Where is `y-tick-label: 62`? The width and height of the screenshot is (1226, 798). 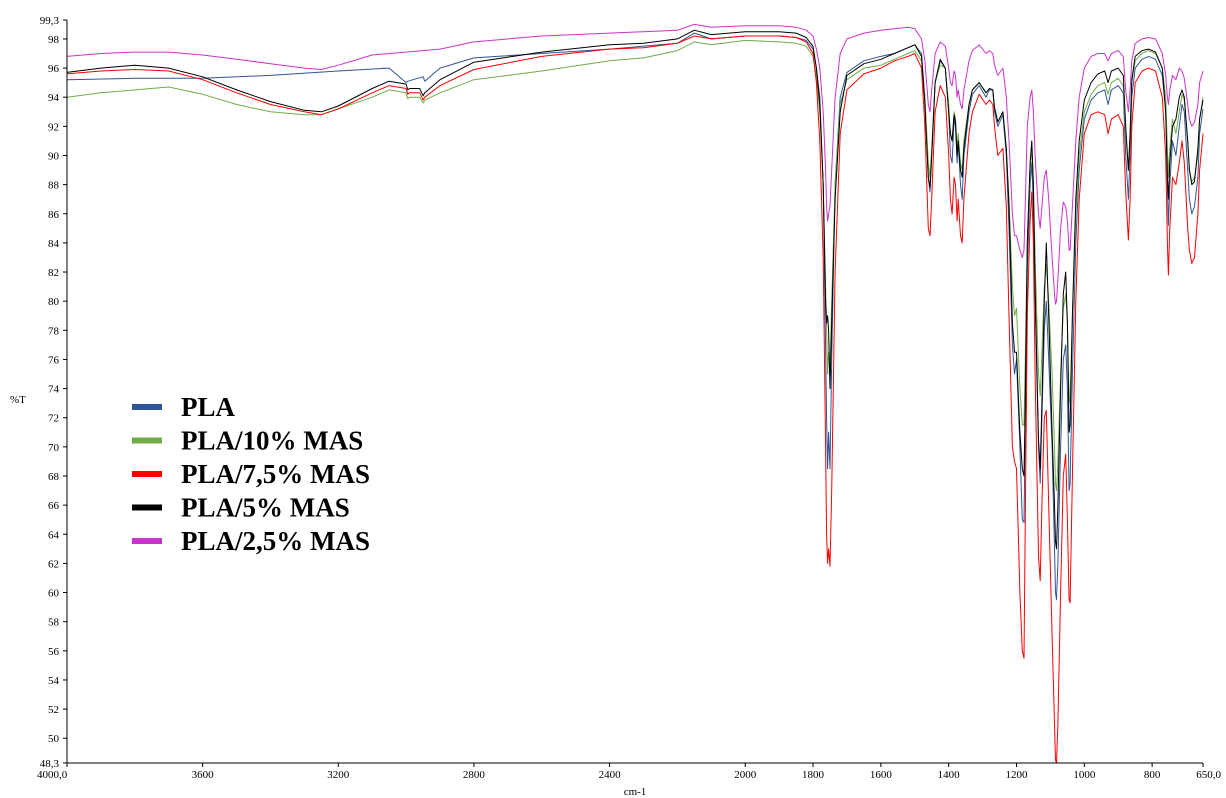 y-tick-label: 62 is located at coordinates (53, 564).